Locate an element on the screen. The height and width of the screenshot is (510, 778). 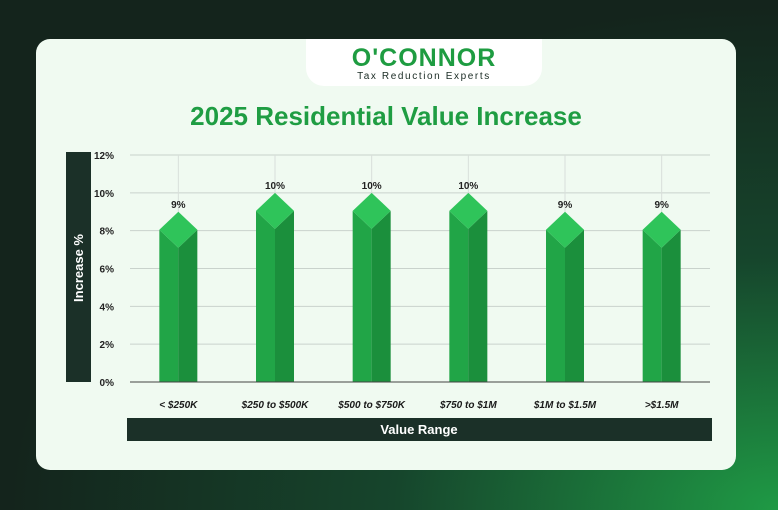
logo-wordmark: O'CONNOR is located at coordinates (424, 58).